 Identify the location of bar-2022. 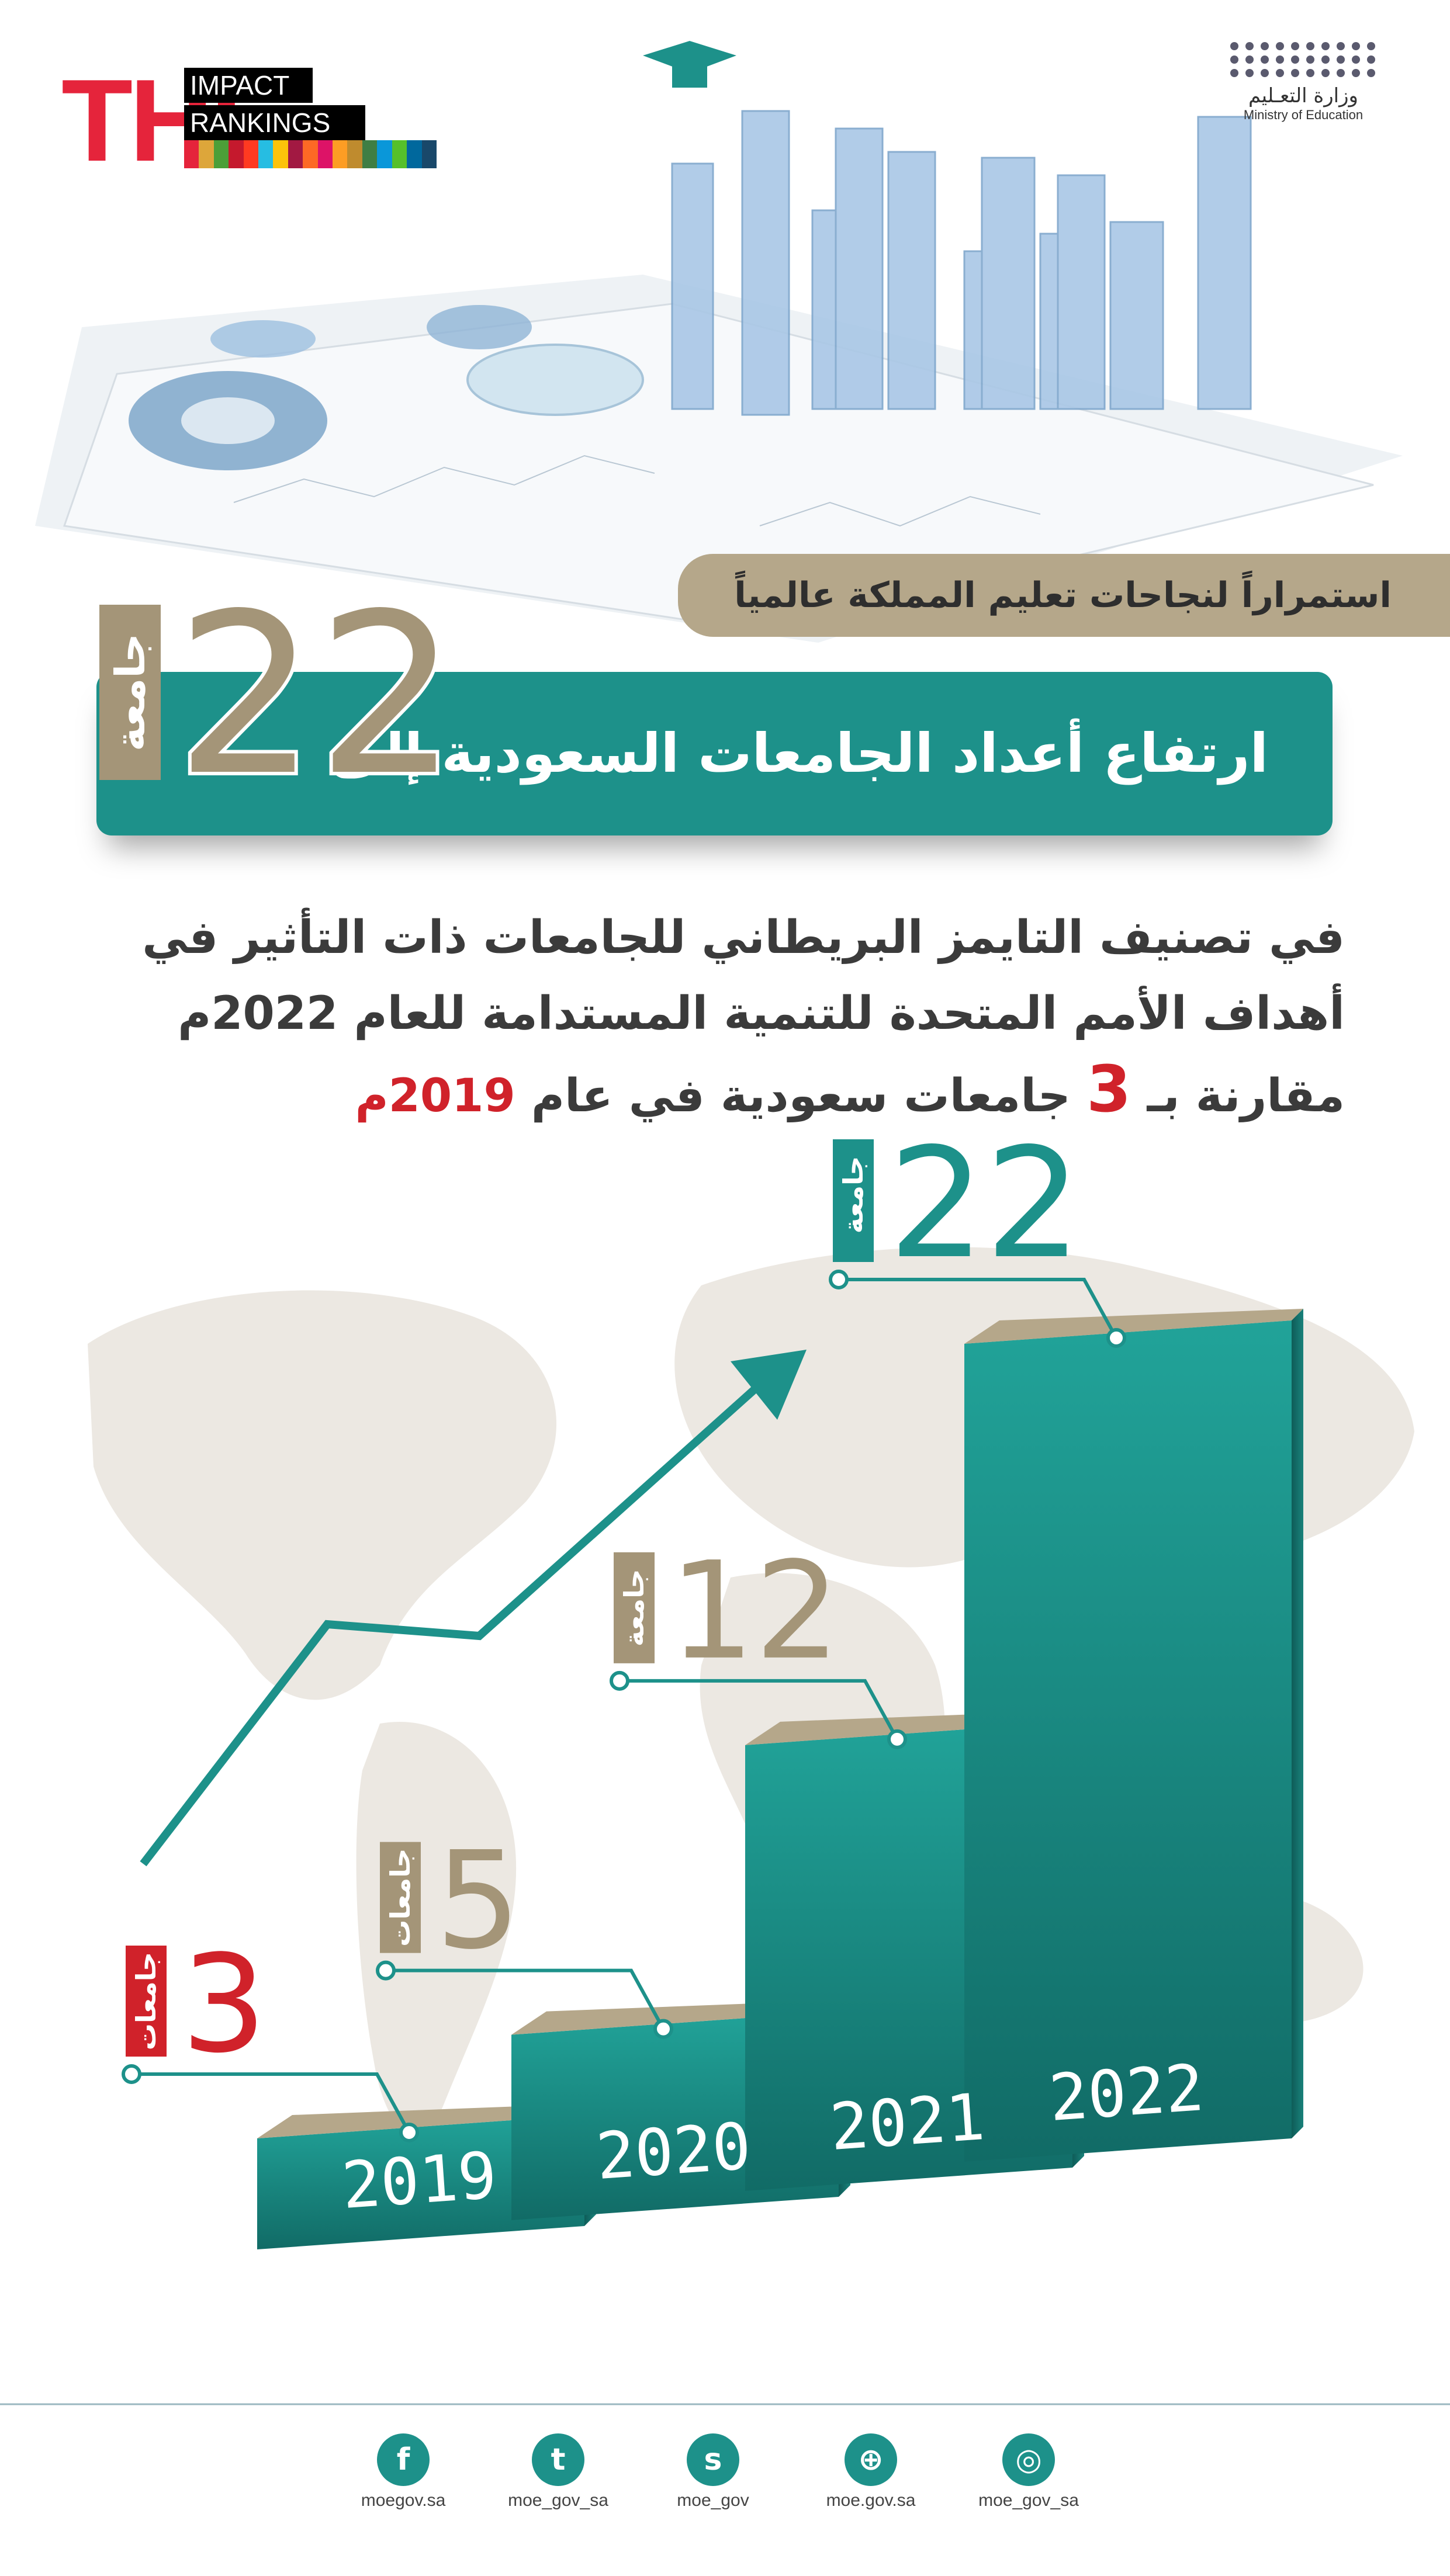
(1128, 1741).